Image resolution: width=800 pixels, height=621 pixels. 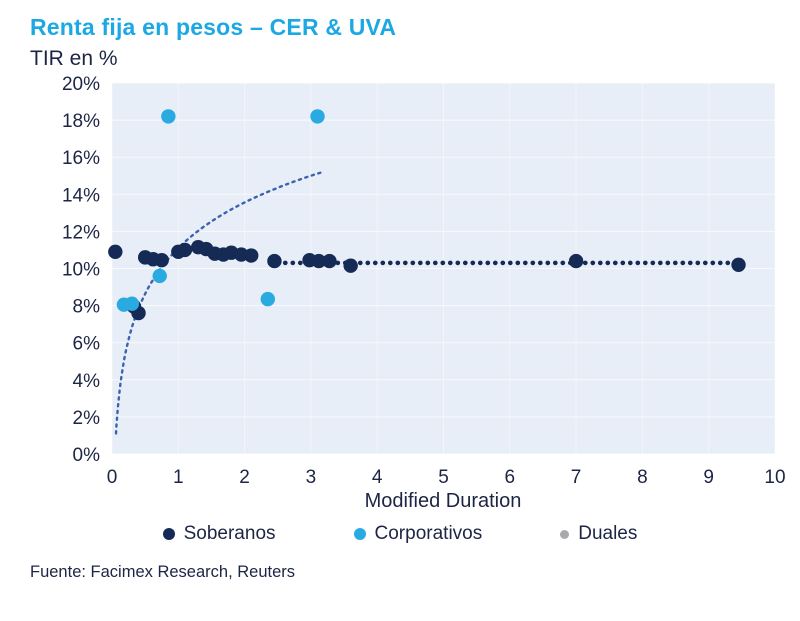 I want to click on soberanos-dot-icon, so click(x=168, y=534).